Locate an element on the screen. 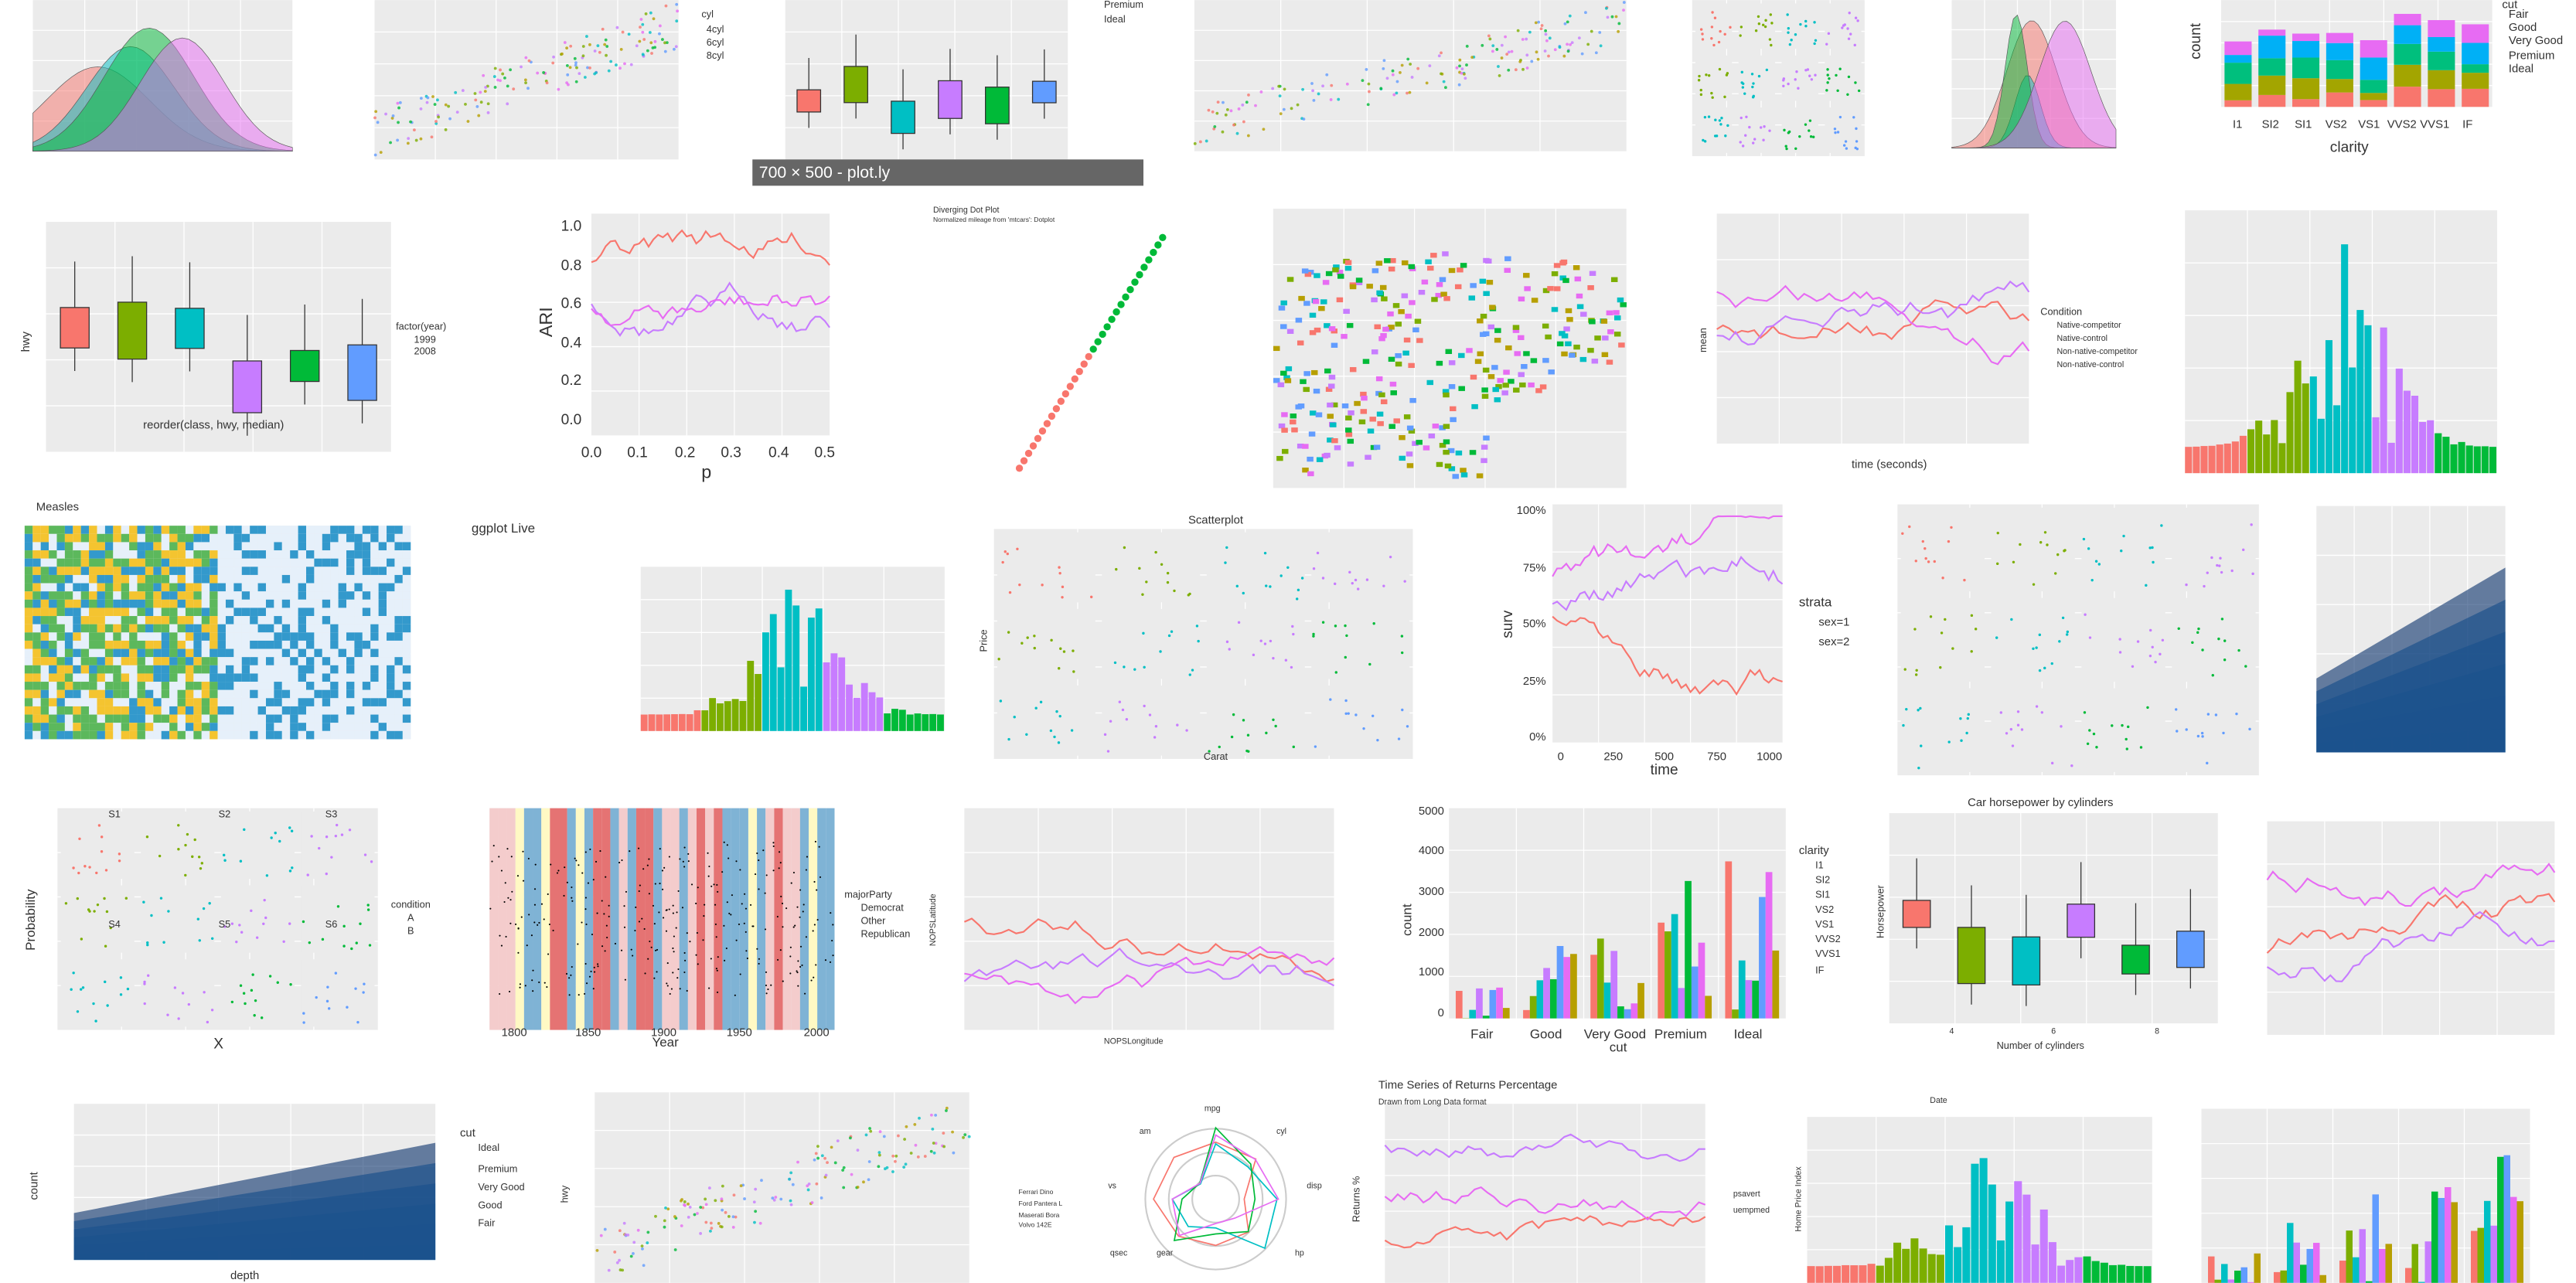  label: 1850 is located at coordinates (588, 1033).